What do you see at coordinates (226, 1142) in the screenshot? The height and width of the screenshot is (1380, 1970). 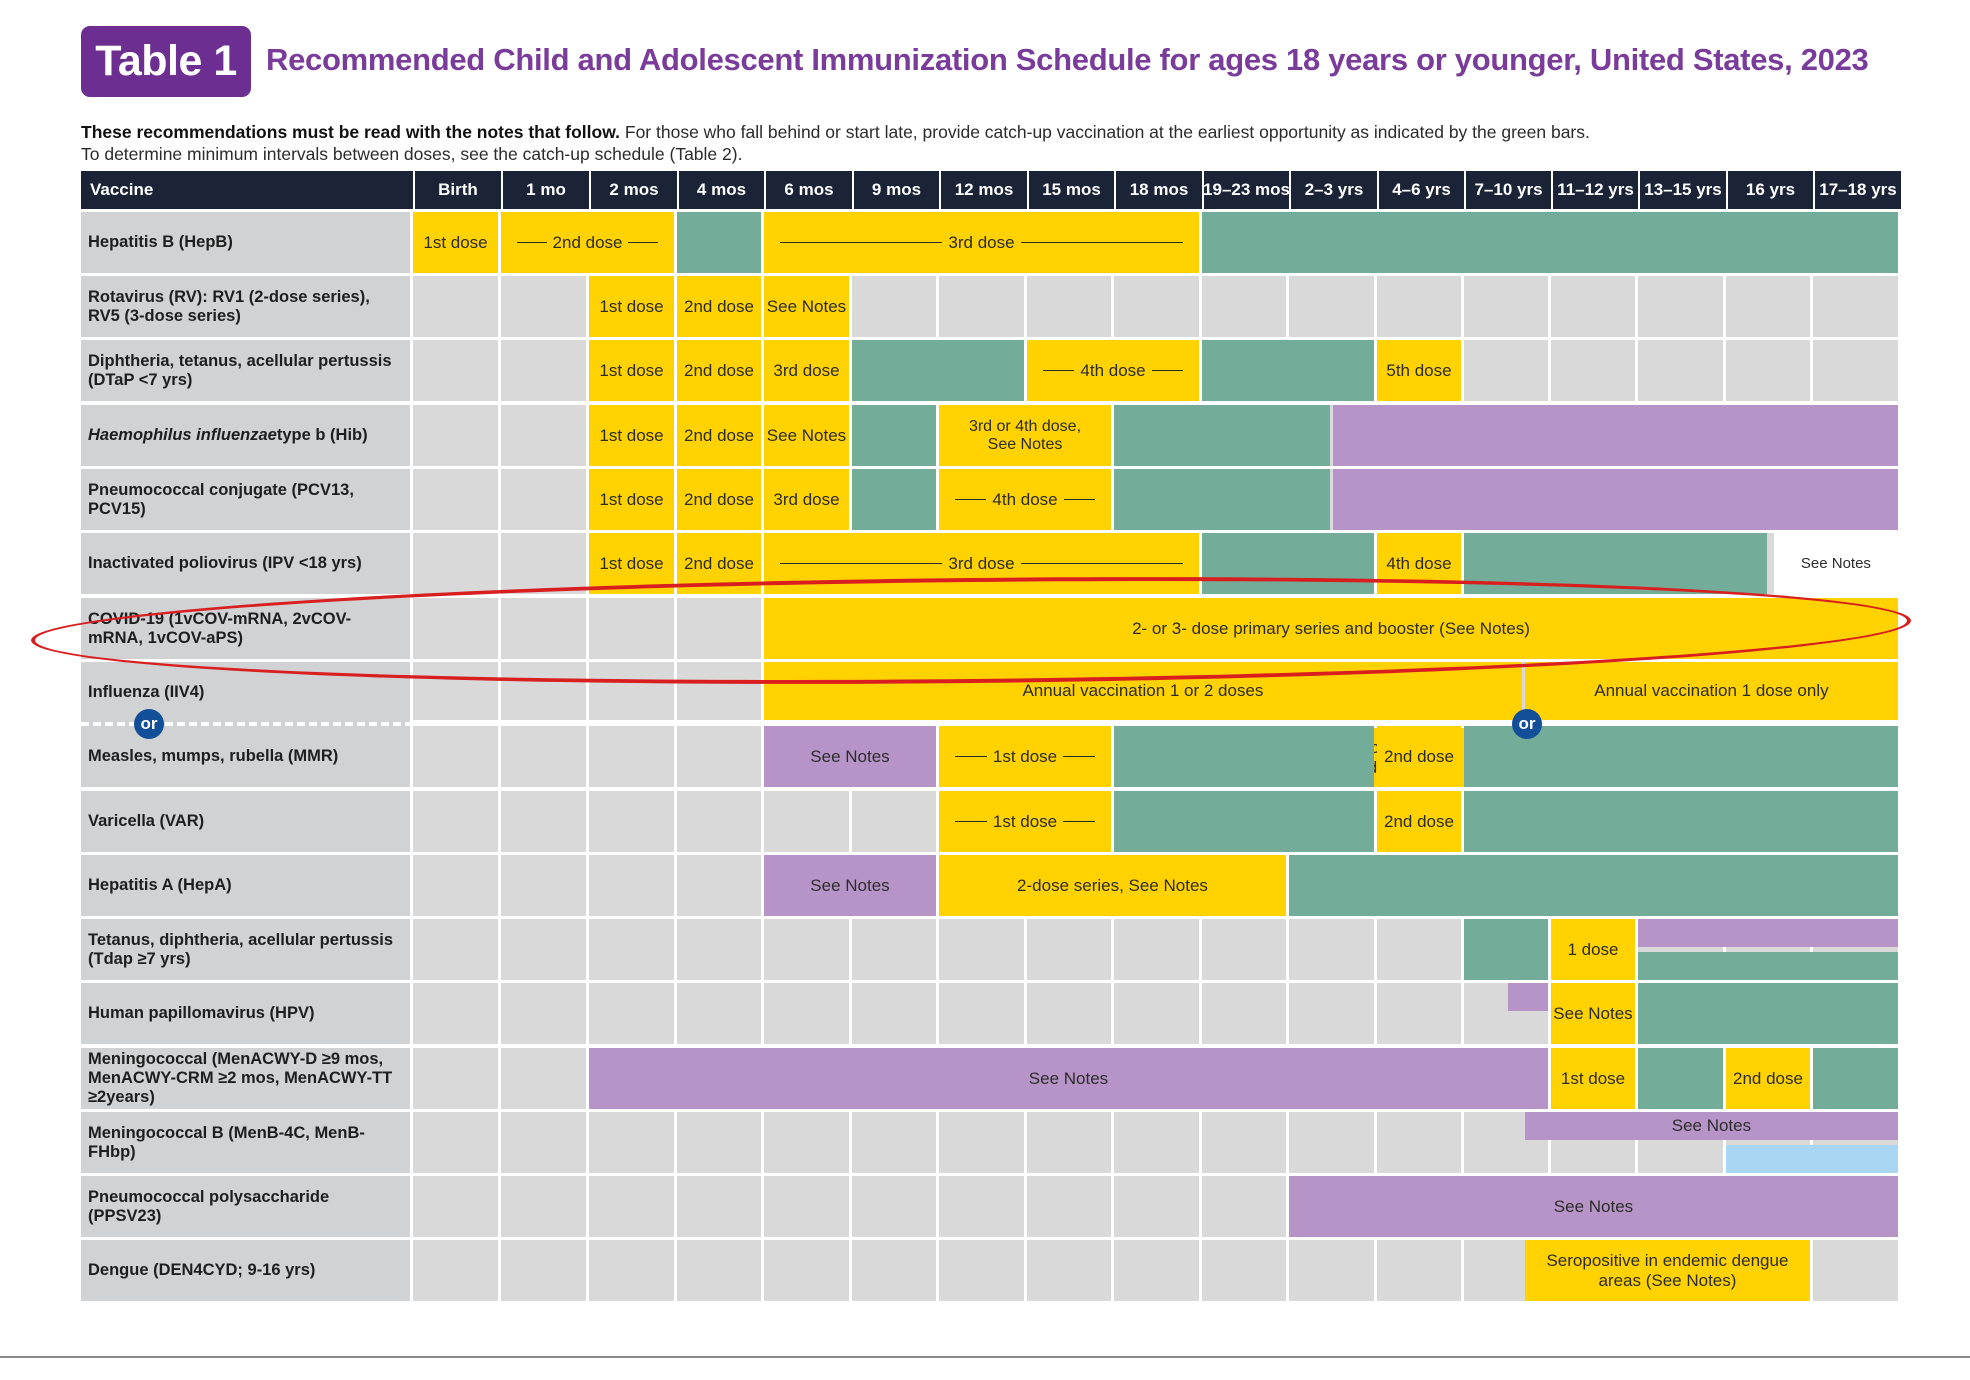 I see `vaccine-label: Meningococcal B (MenB-4C, MenB-FHbp)` at bounding box center [226, 1142].